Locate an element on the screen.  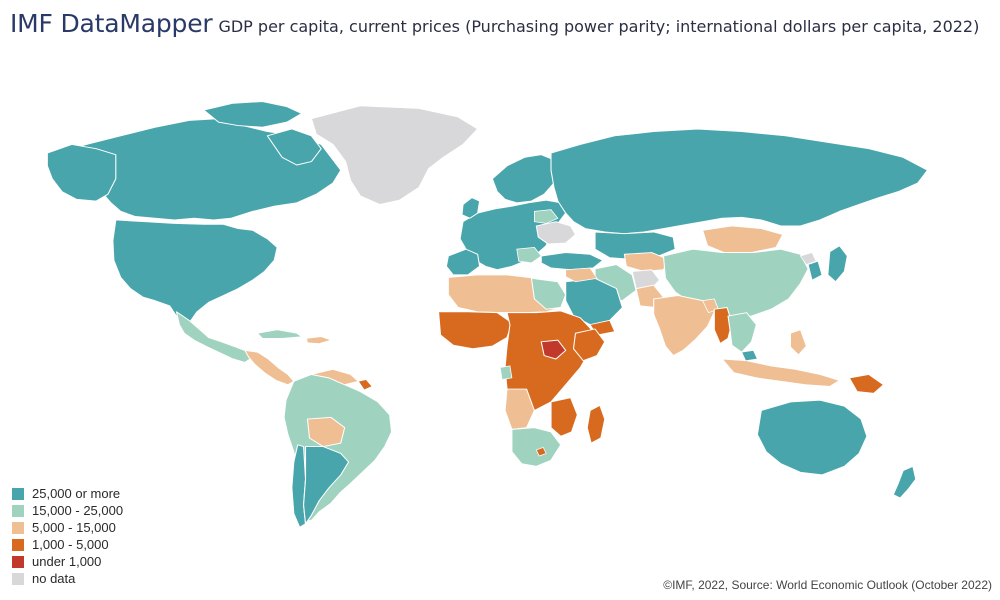
region-angola is located at coordinates (519, 409).